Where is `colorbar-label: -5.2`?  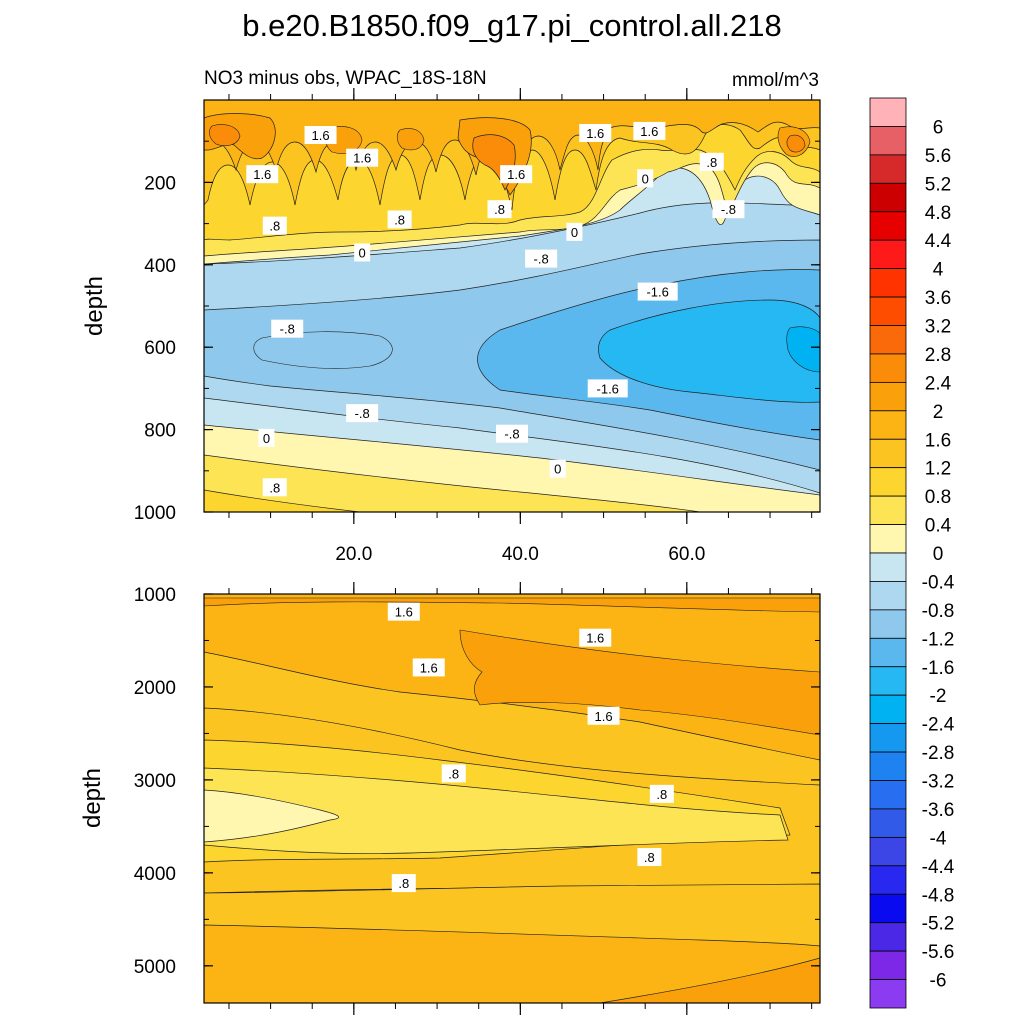 colorbar-label: -5.2 is located at coordinates (938, 924).